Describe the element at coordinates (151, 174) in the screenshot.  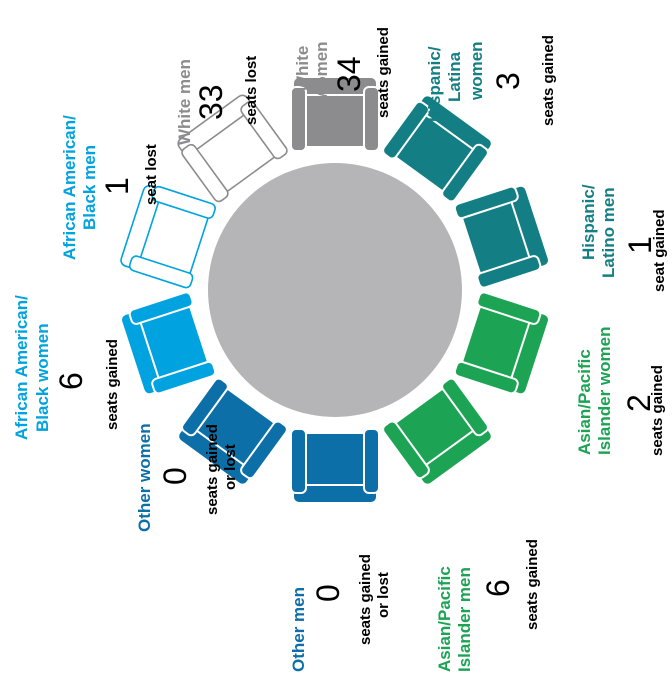
I see `seat-caption: seat lost` at that location.